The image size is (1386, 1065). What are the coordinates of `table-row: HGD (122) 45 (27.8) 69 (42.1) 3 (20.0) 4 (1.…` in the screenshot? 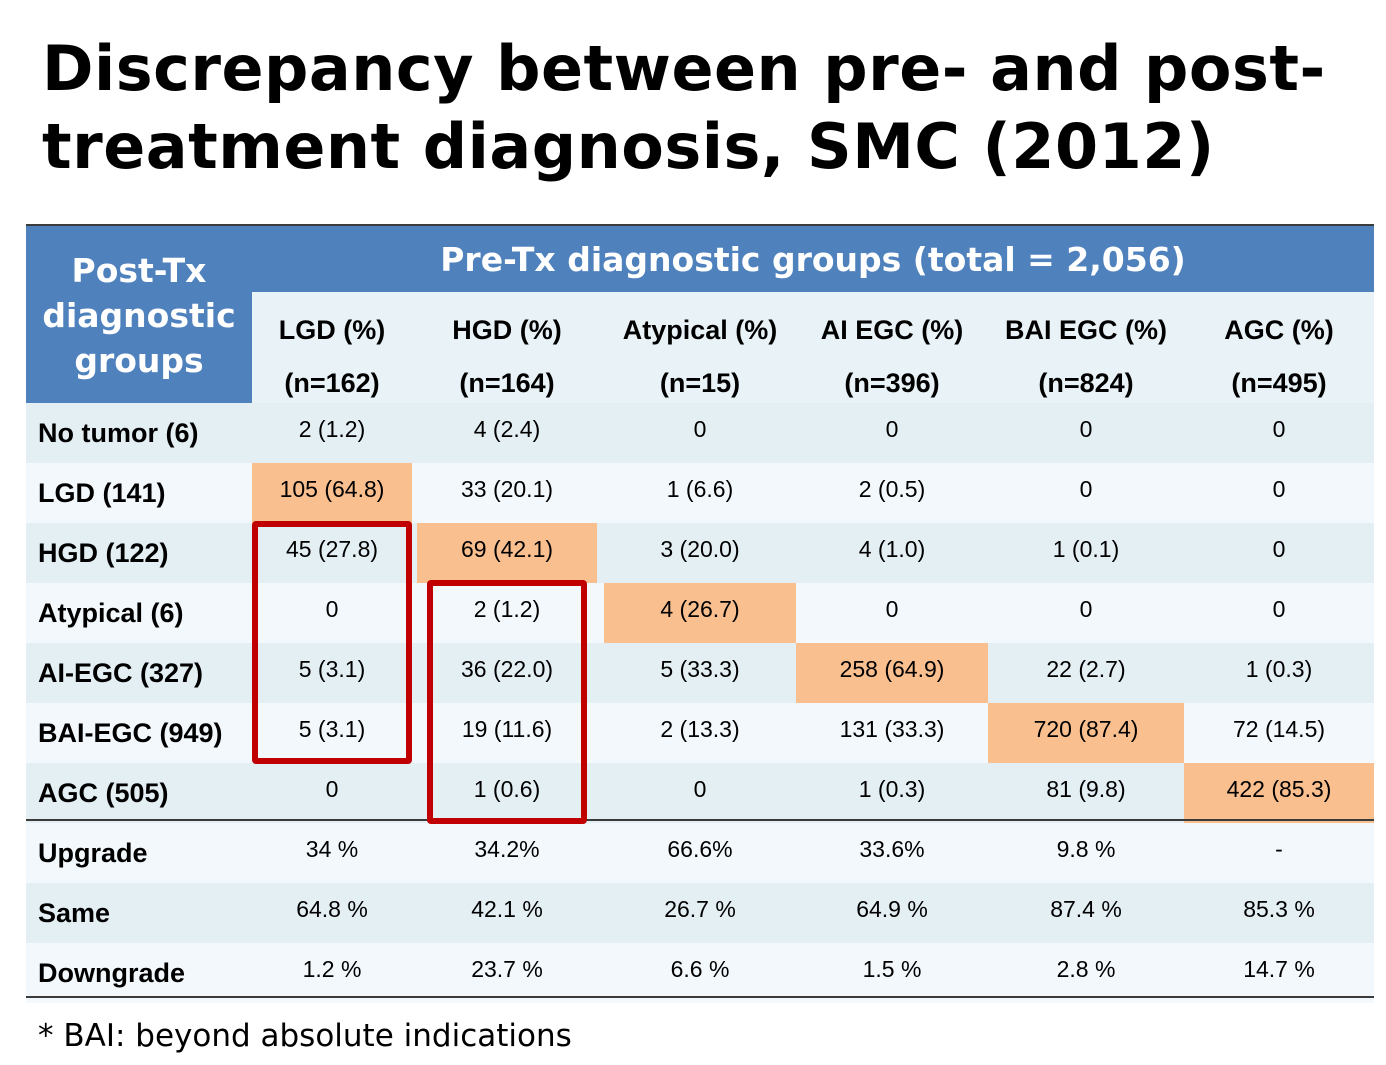 It's located at (700, 553).